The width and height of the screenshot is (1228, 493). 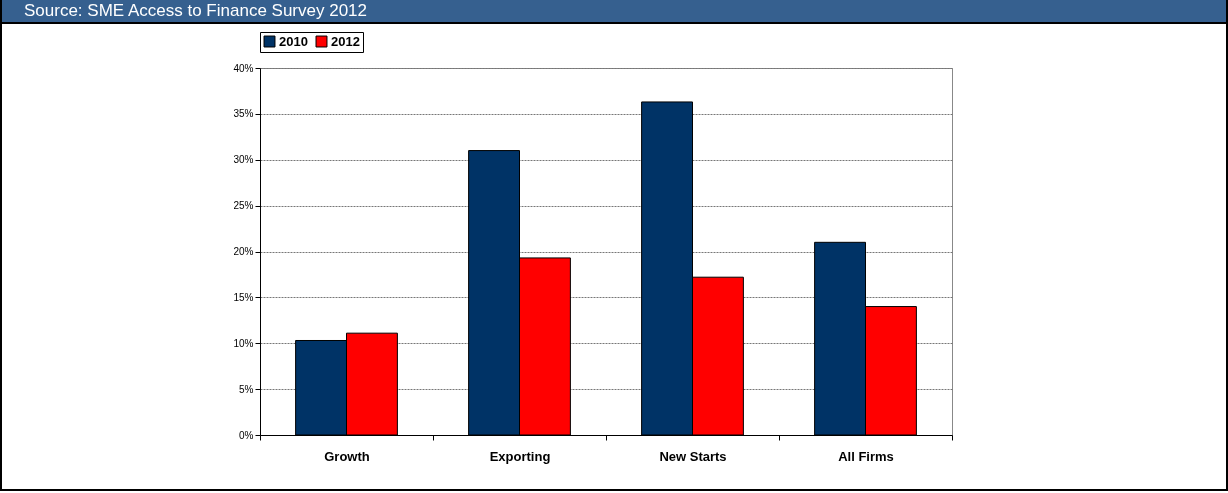 I want to click on y-tick-label: 20%, so click(x=243, y=251).